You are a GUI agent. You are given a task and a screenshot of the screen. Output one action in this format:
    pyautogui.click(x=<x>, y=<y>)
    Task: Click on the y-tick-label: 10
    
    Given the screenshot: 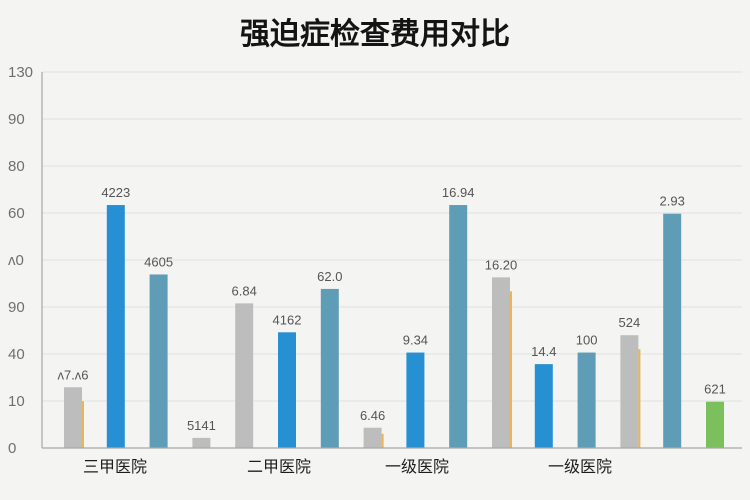 What is the action you would take?
    pyautogui.click(x=16, y=401)
    